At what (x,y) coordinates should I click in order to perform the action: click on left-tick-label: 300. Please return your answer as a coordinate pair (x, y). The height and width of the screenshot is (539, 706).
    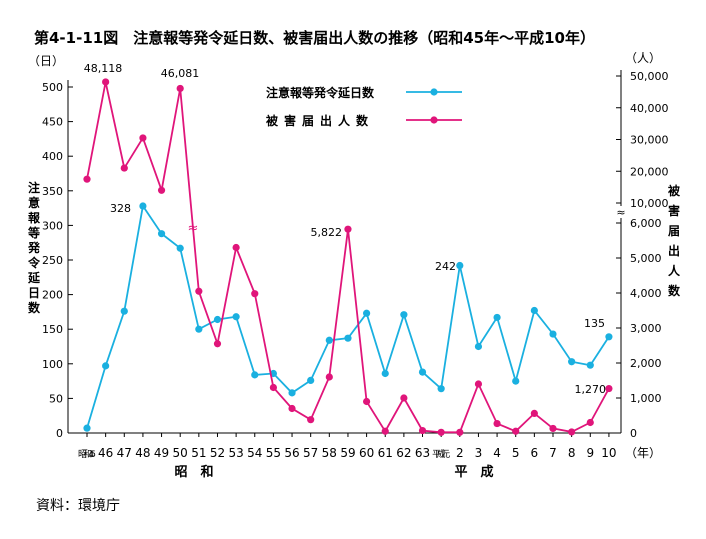
    Looking at the image, I should click on (52, 225).